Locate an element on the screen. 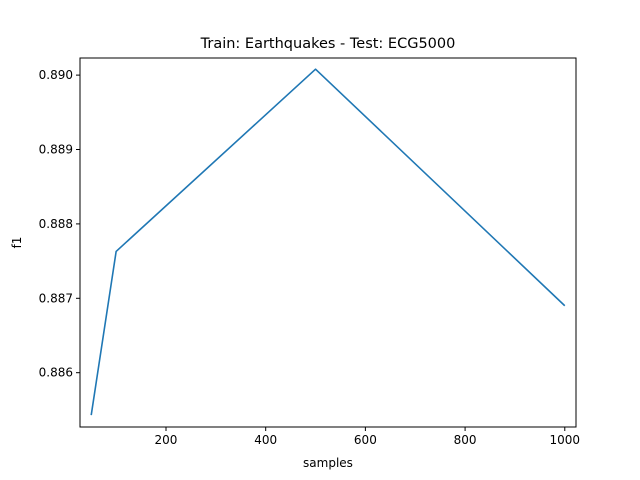 The image size is (640, 480). x-tick-label: 400 is located at coordinates (265, 440).